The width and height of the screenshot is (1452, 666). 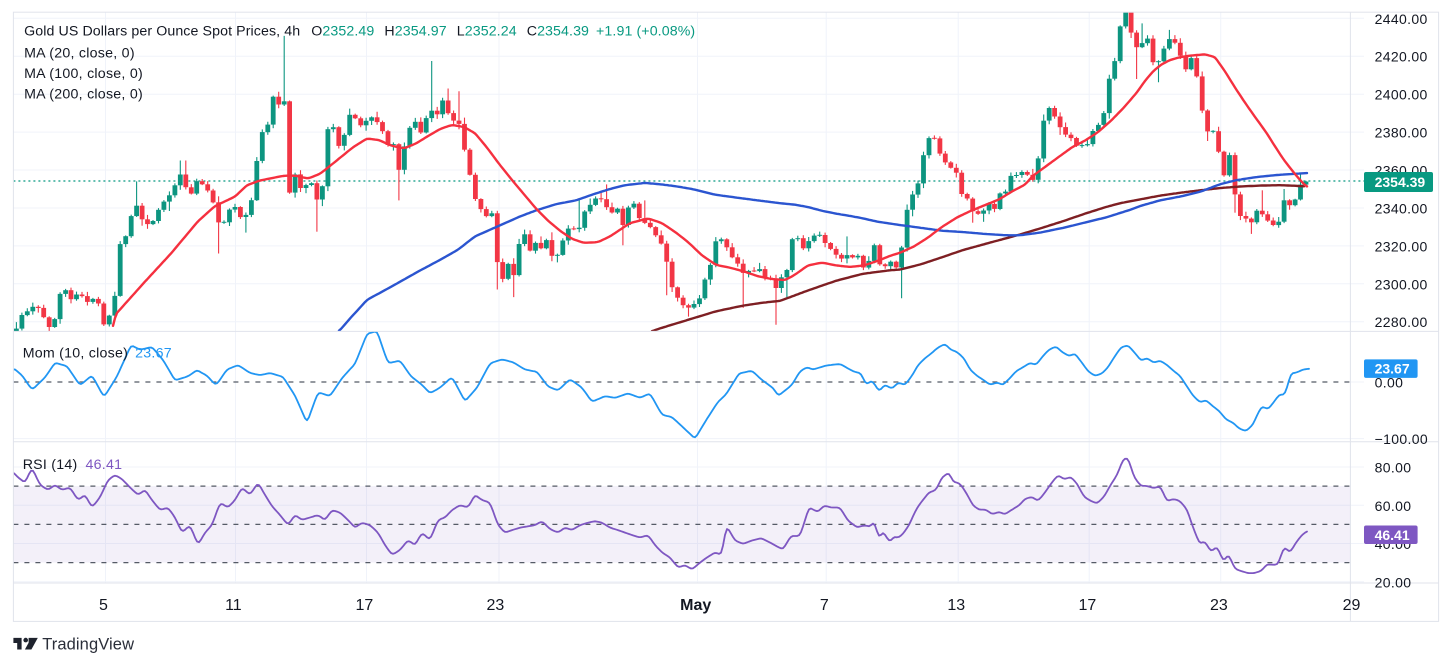 I want to click on svg-text: 46.41, so click(x=1392, y=535).